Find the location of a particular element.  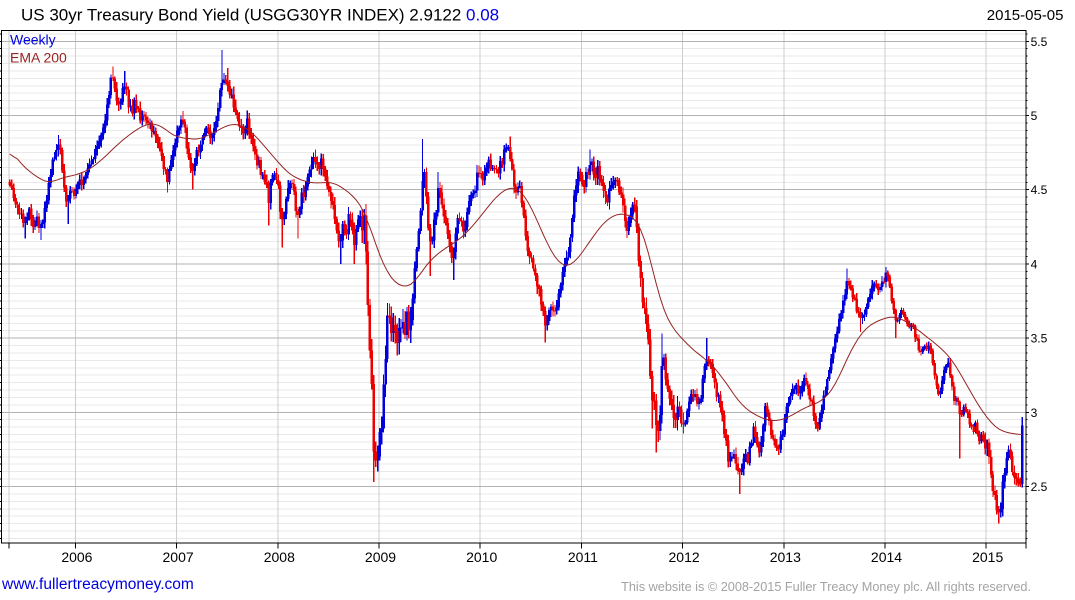

svg-text: 3 is located at coordinates (1034, 413).